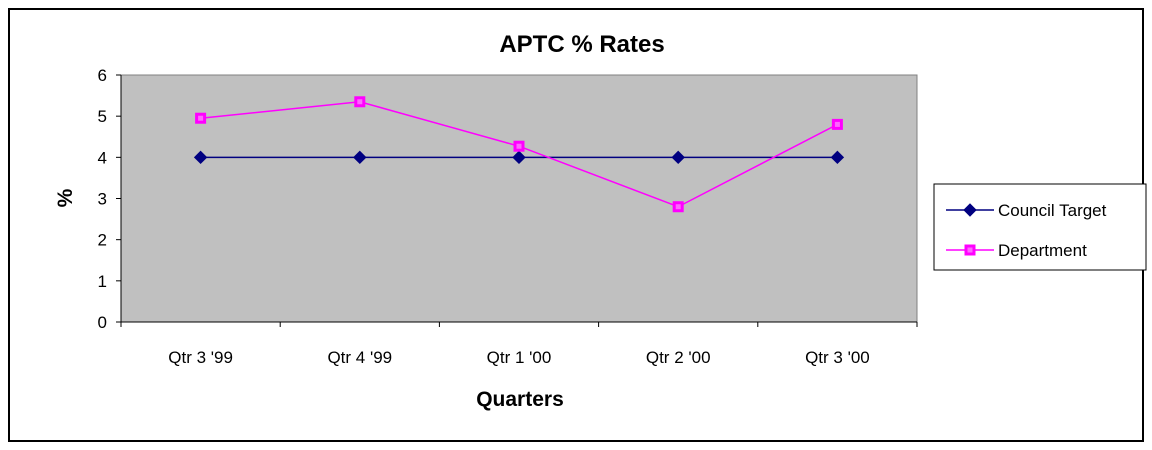 The width and height of the screenshot is (1152, 450). Describe the element at coordinates (520, 399) in the screenshot. I see `x-axis-title: Quarters` at that location.